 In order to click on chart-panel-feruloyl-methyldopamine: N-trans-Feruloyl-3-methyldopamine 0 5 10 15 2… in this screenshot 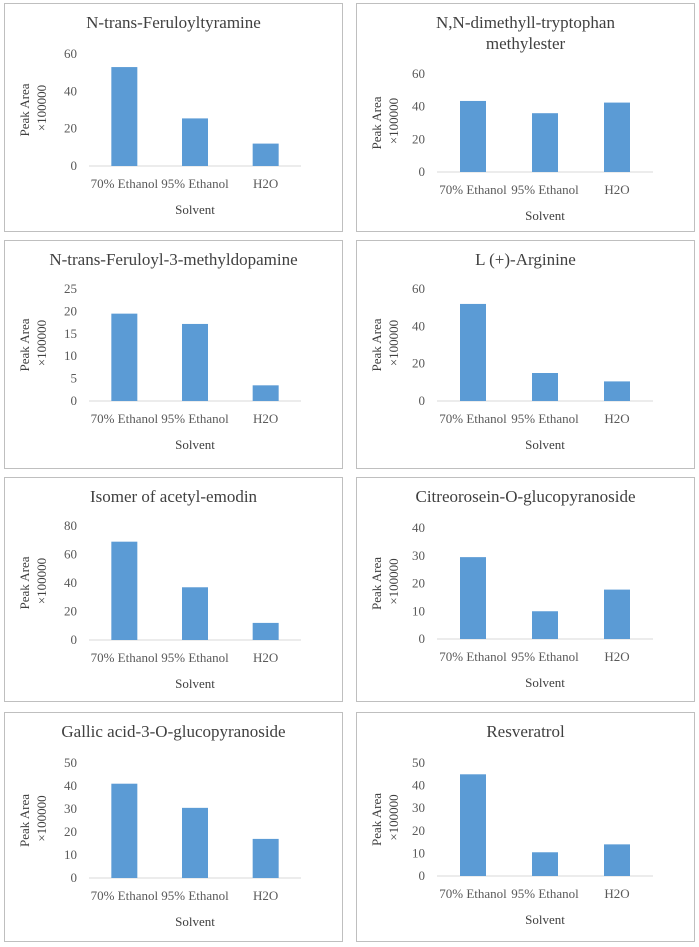, I will do `click(173, 354)`.